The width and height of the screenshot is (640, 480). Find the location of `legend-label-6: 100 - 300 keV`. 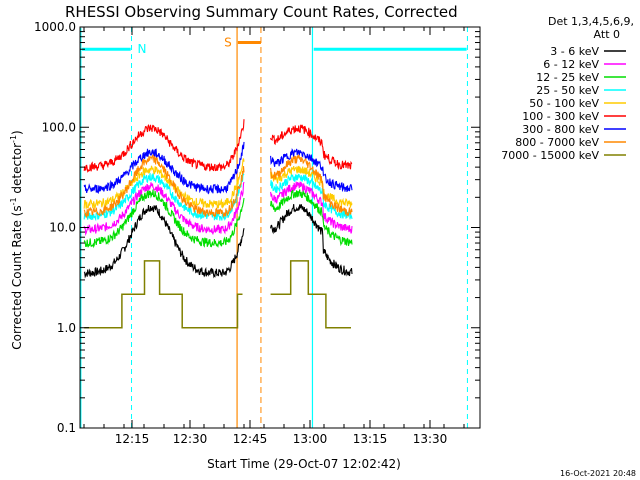

legend-label-6: 100 - 300 keV is located at coordinates (560, 116).